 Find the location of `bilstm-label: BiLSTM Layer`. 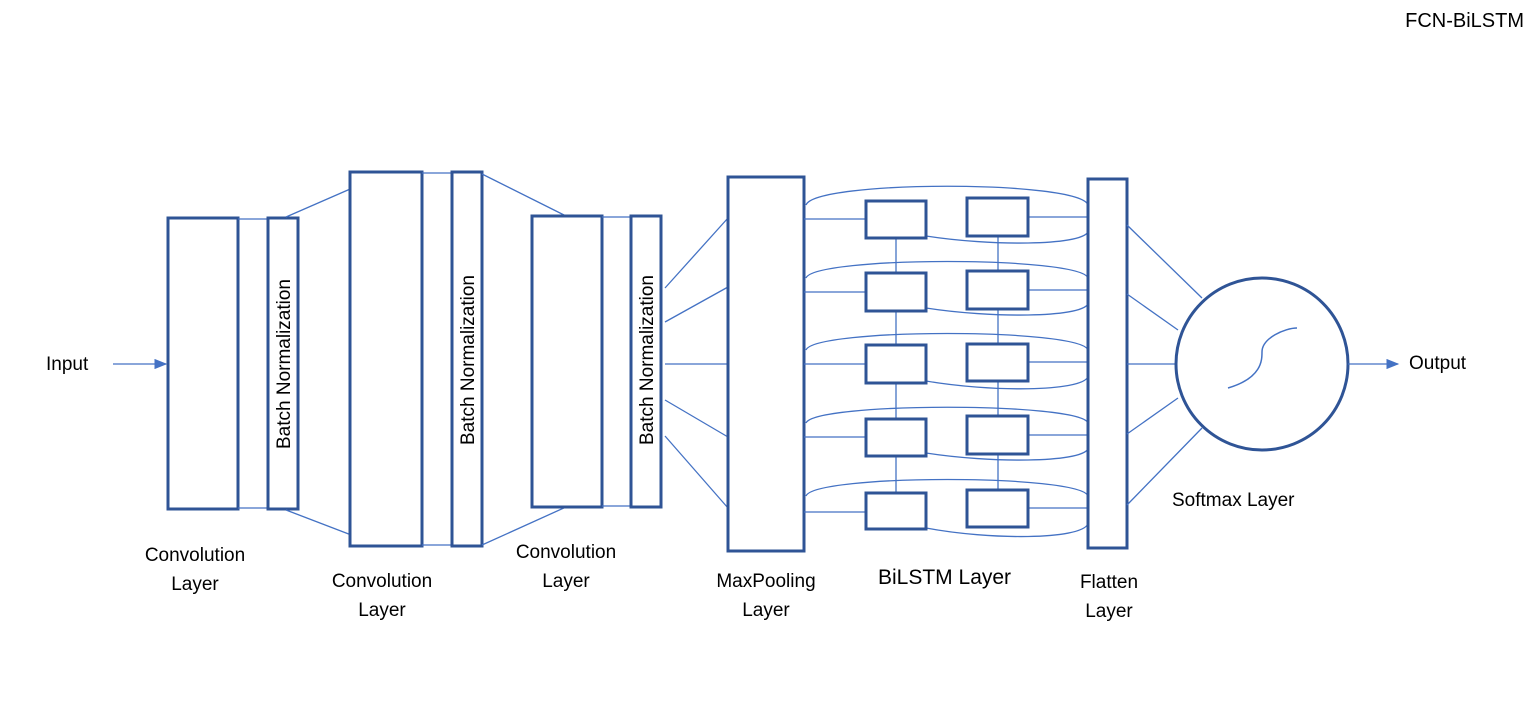

bilstm-label: BiLSTM Layer is located at coordinates (945, 577).